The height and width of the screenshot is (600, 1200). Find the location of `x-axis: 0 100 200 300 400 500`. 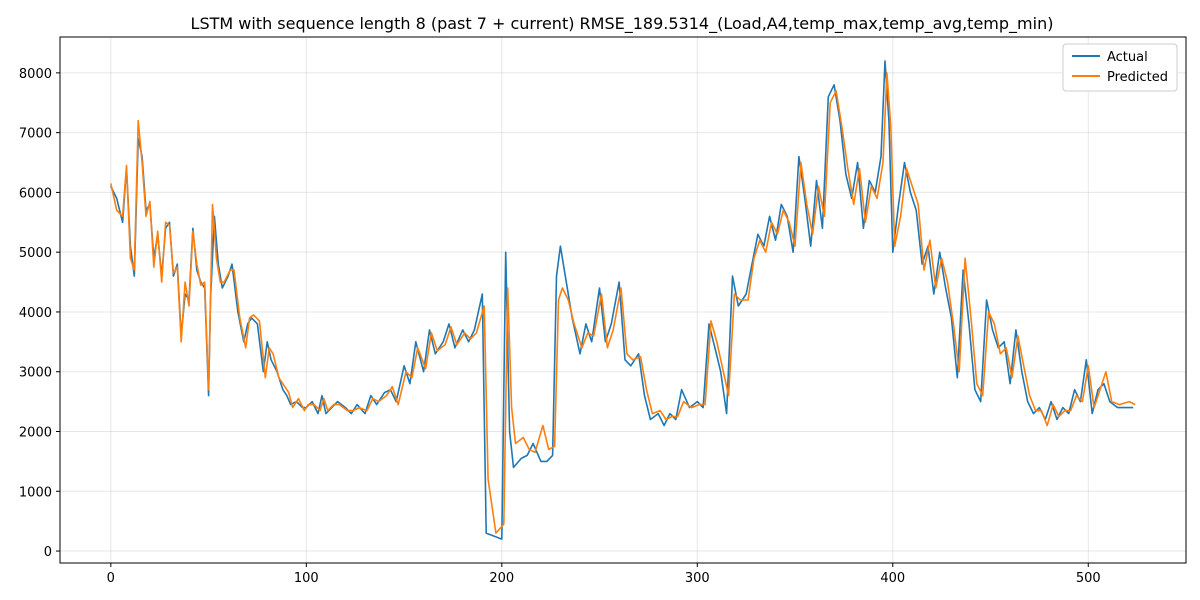

x-axis: 0 100 200 300 400 500 is located at coordinates (604, 574).